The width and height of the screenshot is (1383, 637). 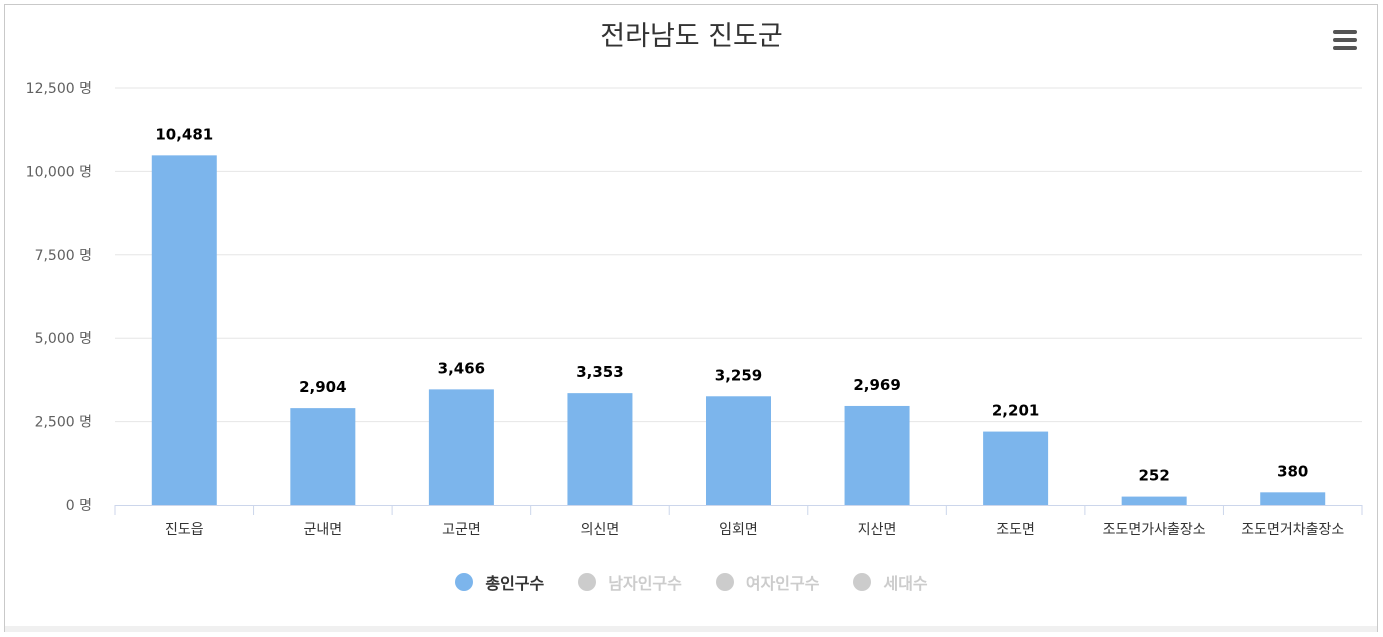 I want to click on y-tick-label: 7,500 명, so click(x=63, y=256).